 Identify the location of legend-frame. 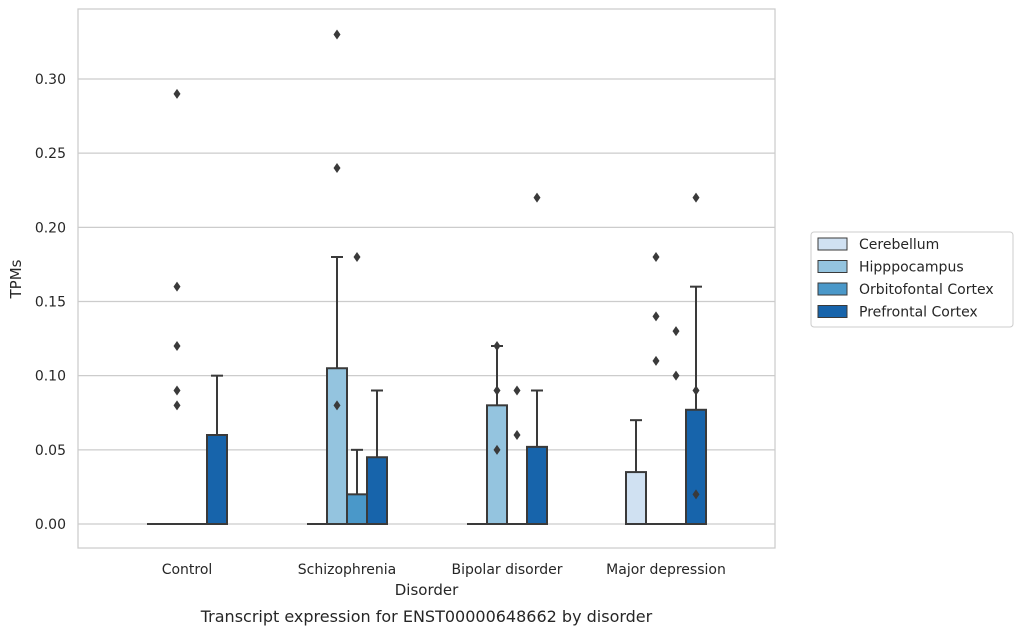
(912, 279).